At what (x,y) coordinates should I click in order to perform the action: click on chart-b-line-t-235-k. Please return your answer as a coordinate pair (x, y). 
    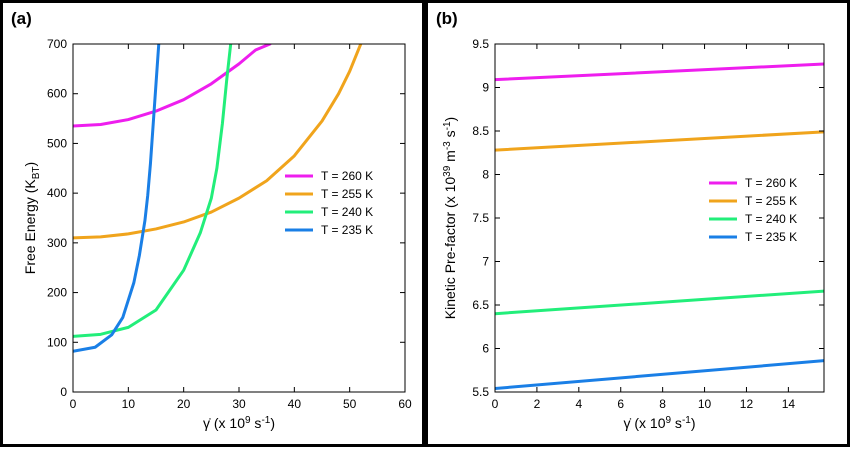
    Looking at the image, I should click on (659, 375).